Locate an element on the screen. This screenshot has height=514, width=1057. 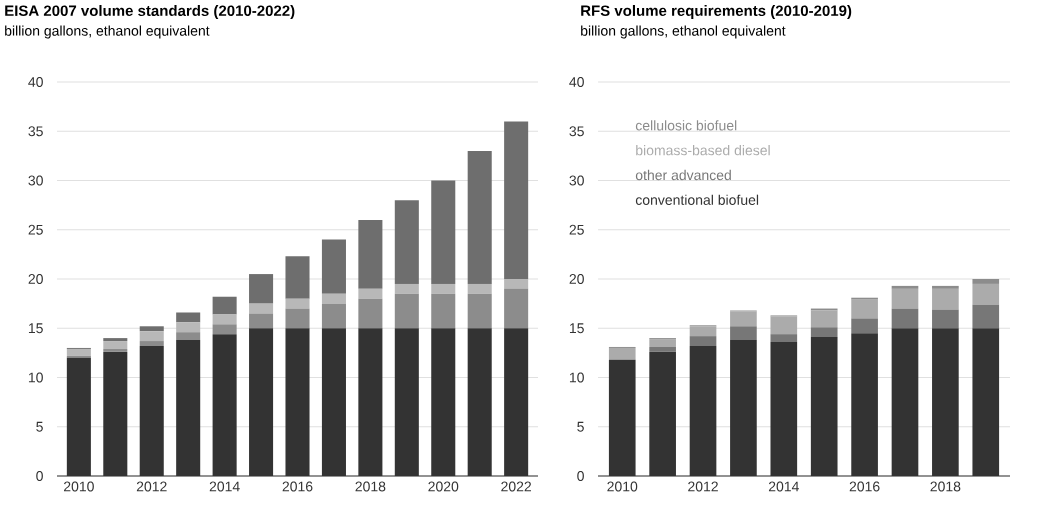
text: biomass-based diesel is located at coordinates (703, 150).